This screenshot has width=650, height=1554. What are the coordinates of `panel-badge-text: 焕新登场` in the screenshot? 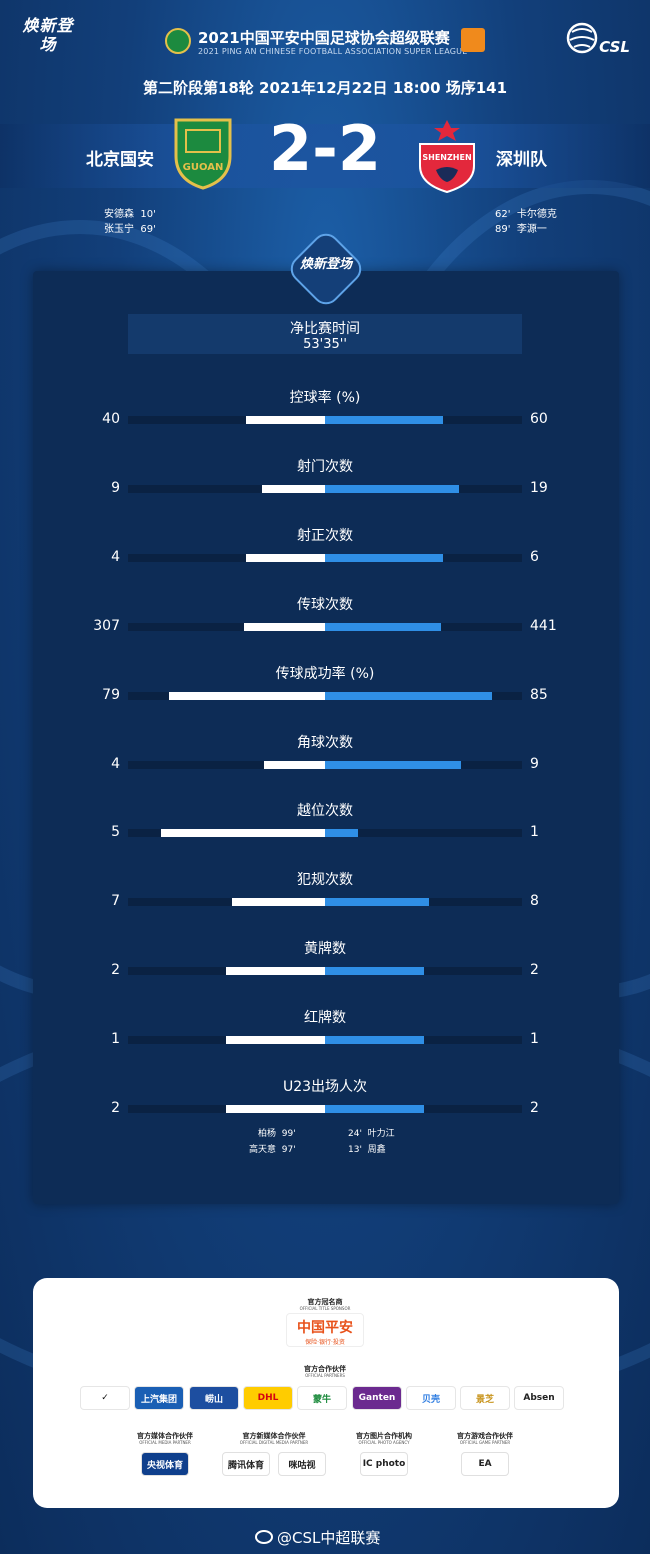 It's located at (325, 264).